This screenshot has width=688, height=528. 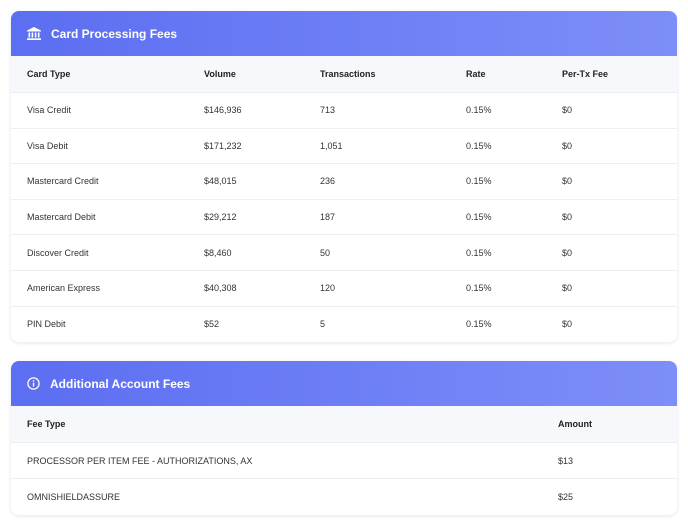 What do you see at coordinates (328, 110) in the screenshot?
I see `table-cell: 713` at bounding box center [328, 110].